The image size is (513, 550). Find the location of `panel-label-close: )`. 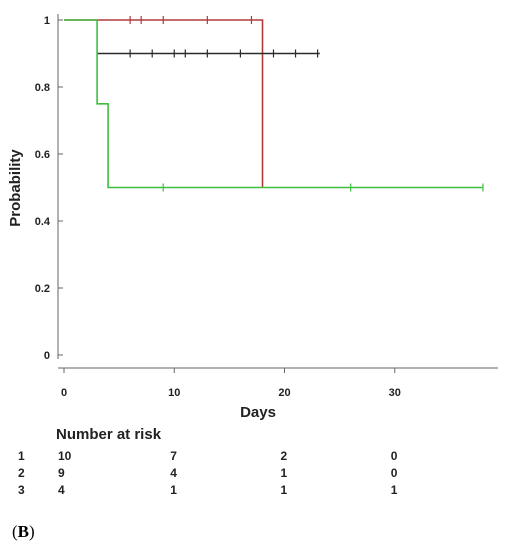

panel-label-close: ) is located at coordinates (32, 531).